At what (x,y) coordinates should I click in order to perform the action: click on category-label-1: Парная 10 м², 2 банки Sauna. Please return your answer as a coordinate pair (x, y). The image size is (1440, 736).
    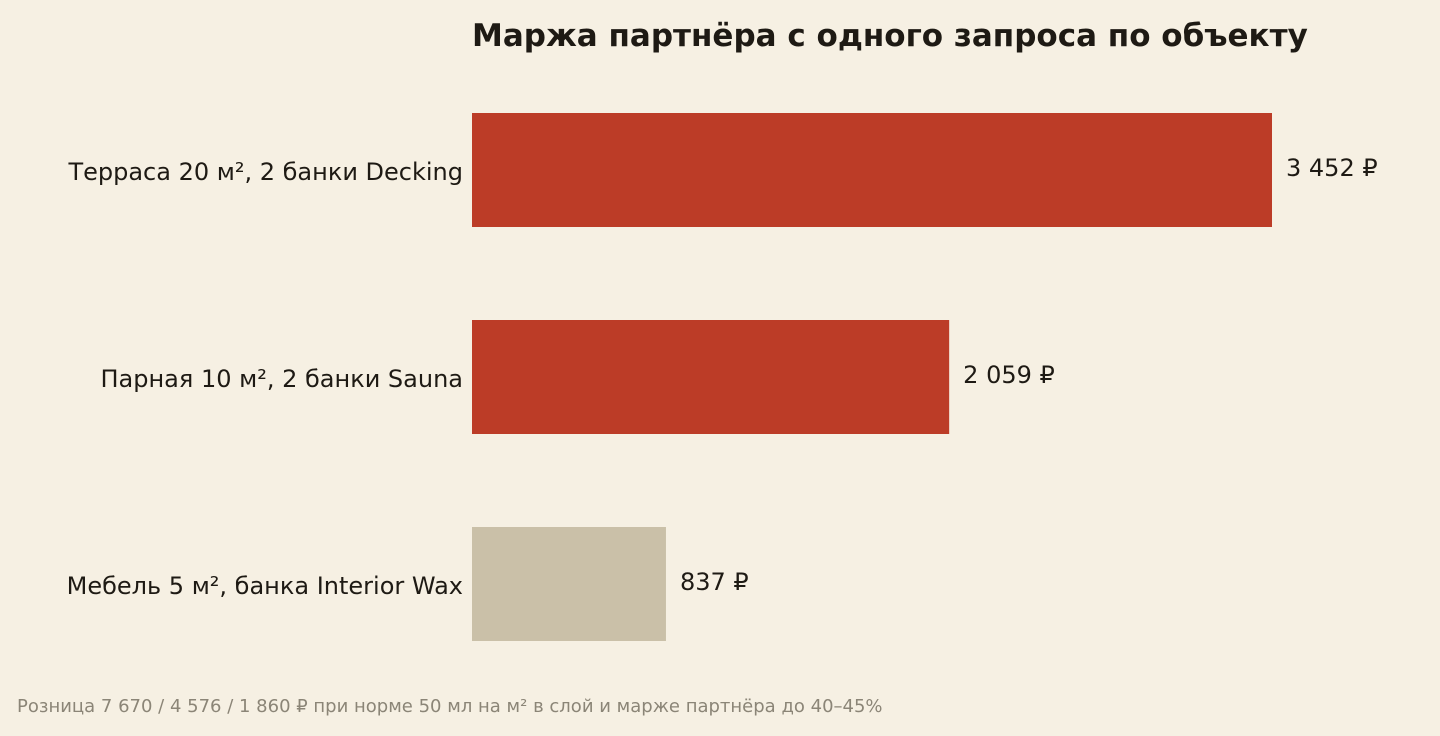
    Looking at the image, I should click on (282, 379).